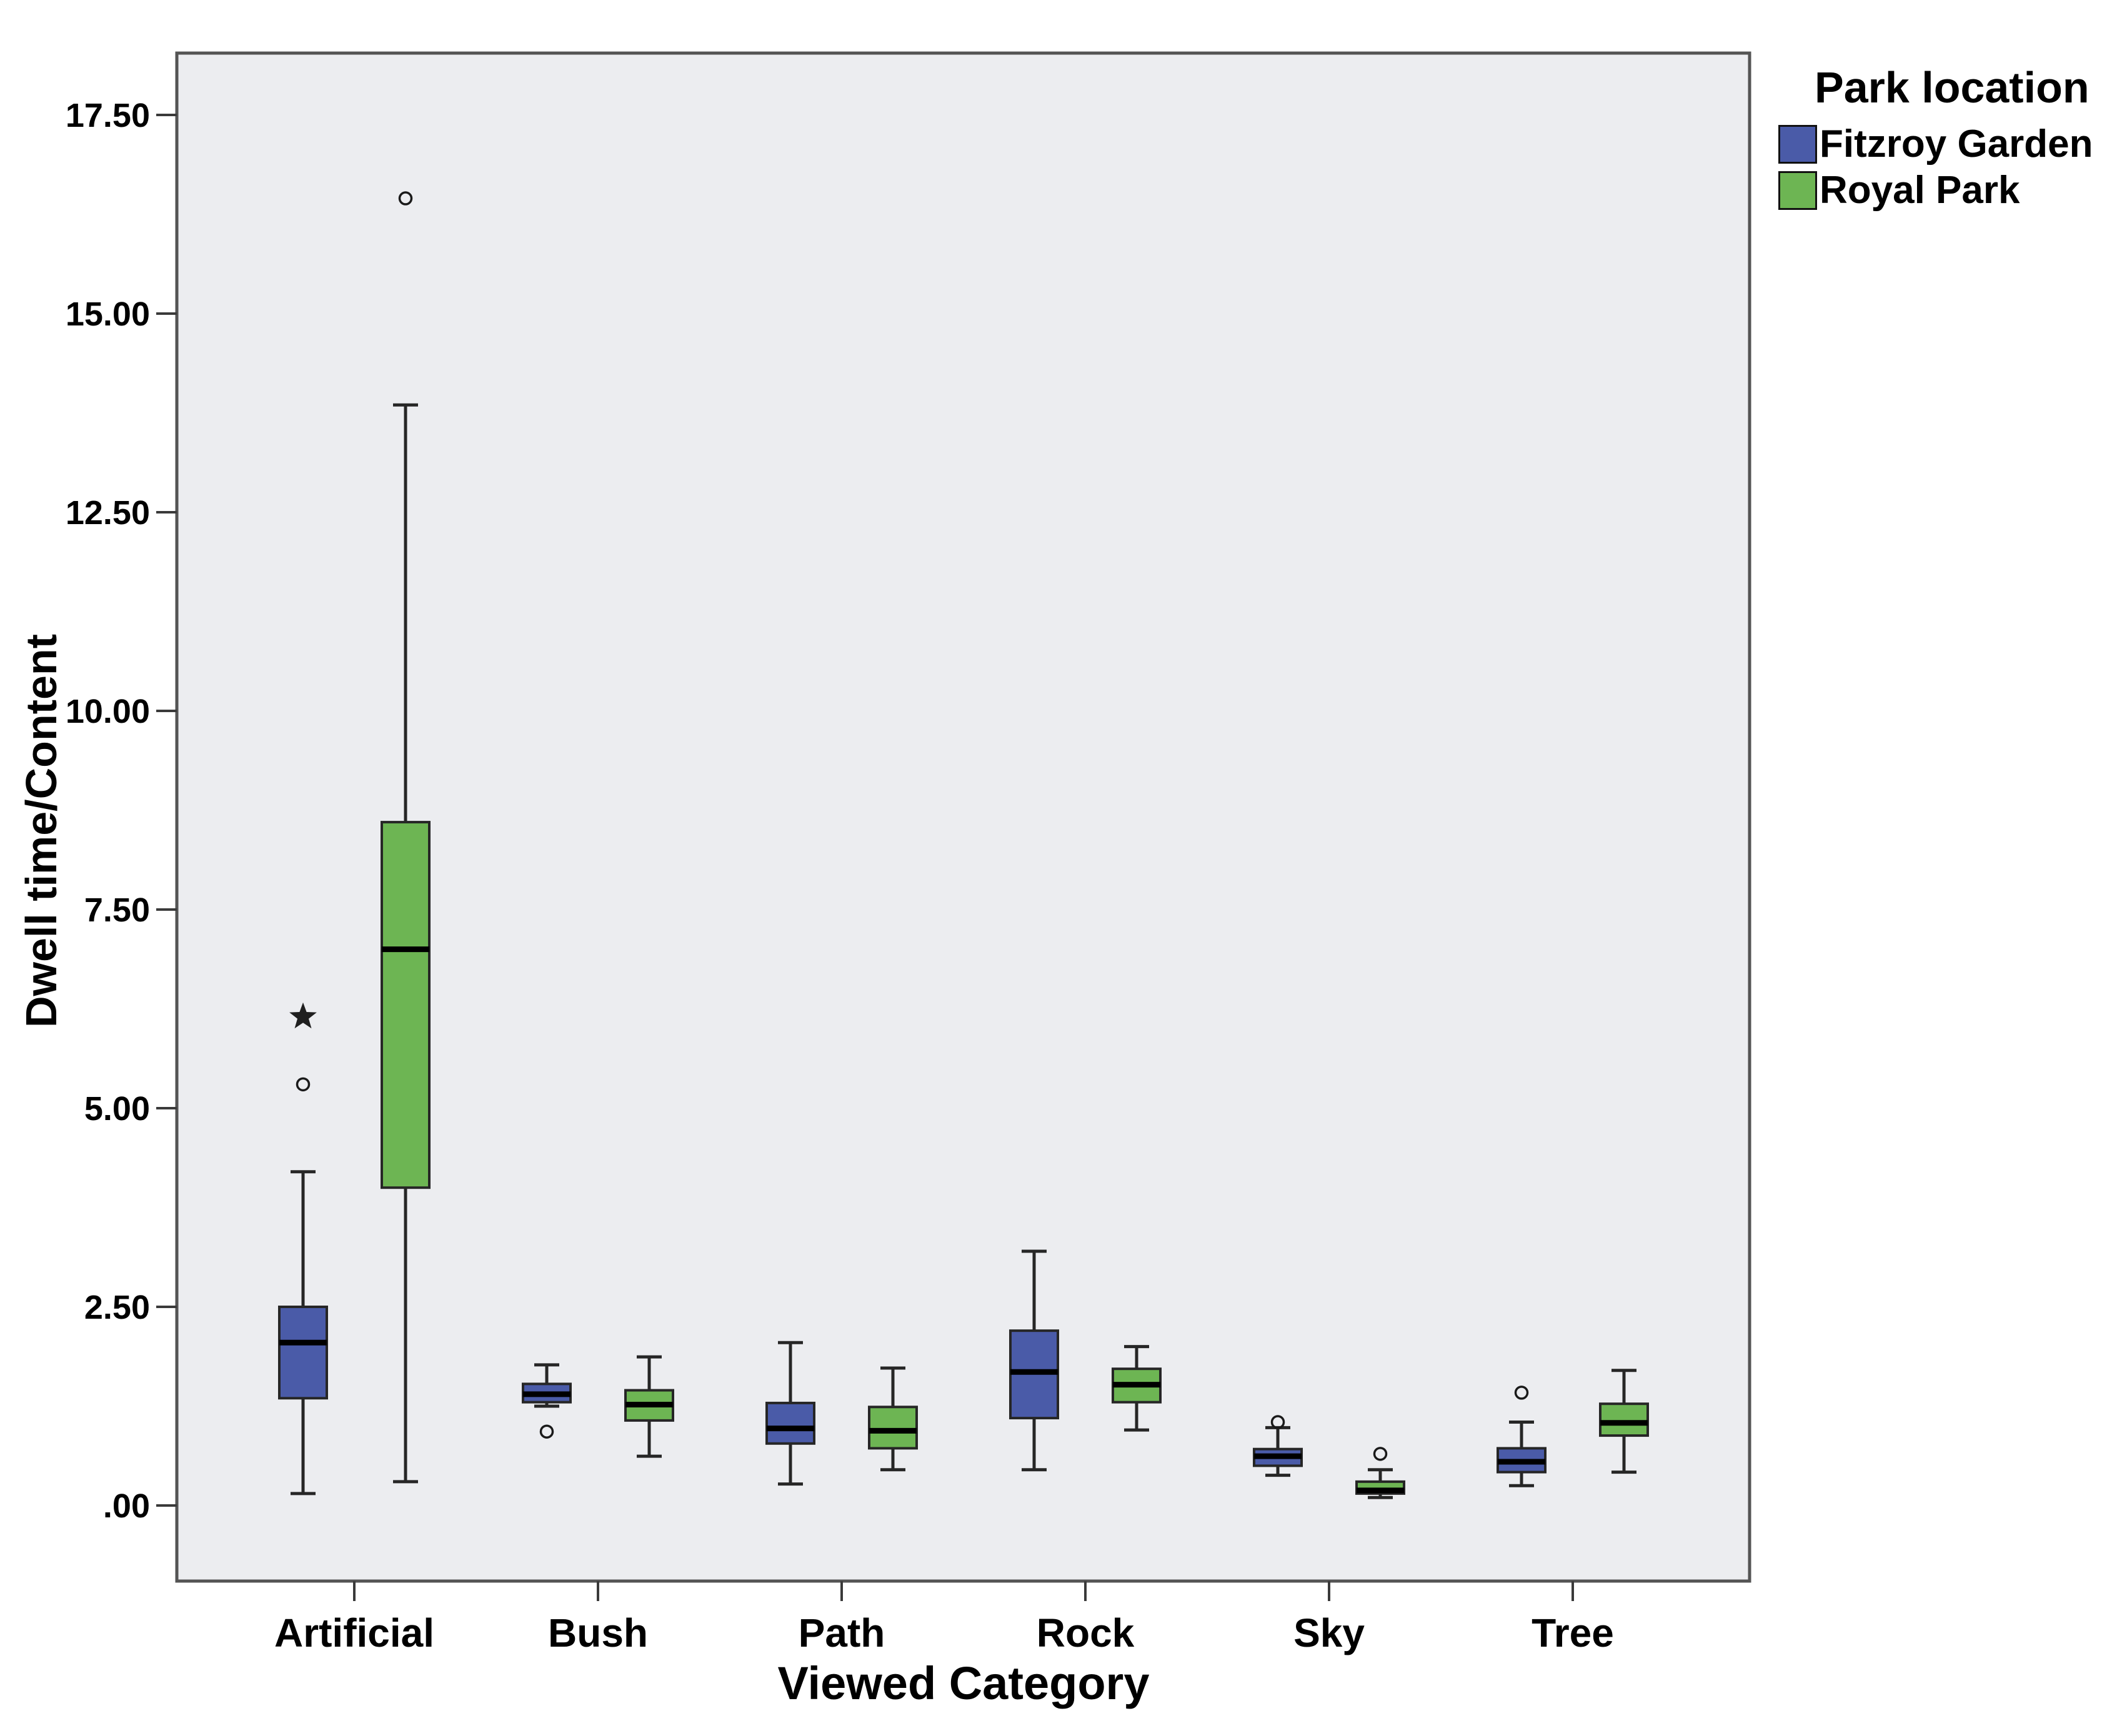 The width and height of the screenshot is (2122, 1736). What do you see at coordinates (842, 1632) in the screenshot?
I see `x-tick-label: Path` at bounding box center [842, 1632].